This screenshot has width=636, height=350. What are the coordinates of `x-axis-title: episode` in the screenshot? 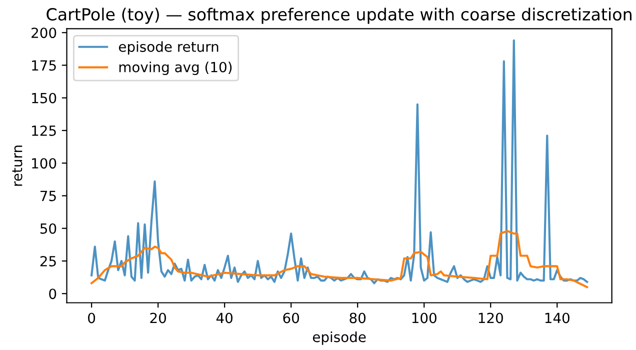 It's located at (339, 338).